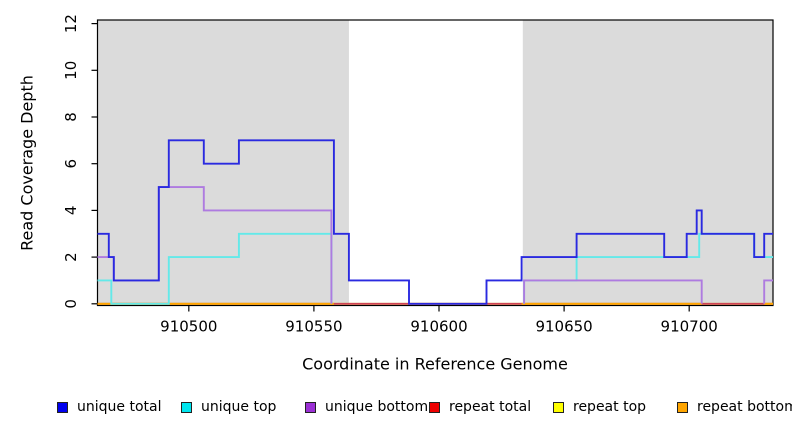 The image size is (792, 432). I want to click on legend-item-repeat-top: repeat top, so click(599, 407).